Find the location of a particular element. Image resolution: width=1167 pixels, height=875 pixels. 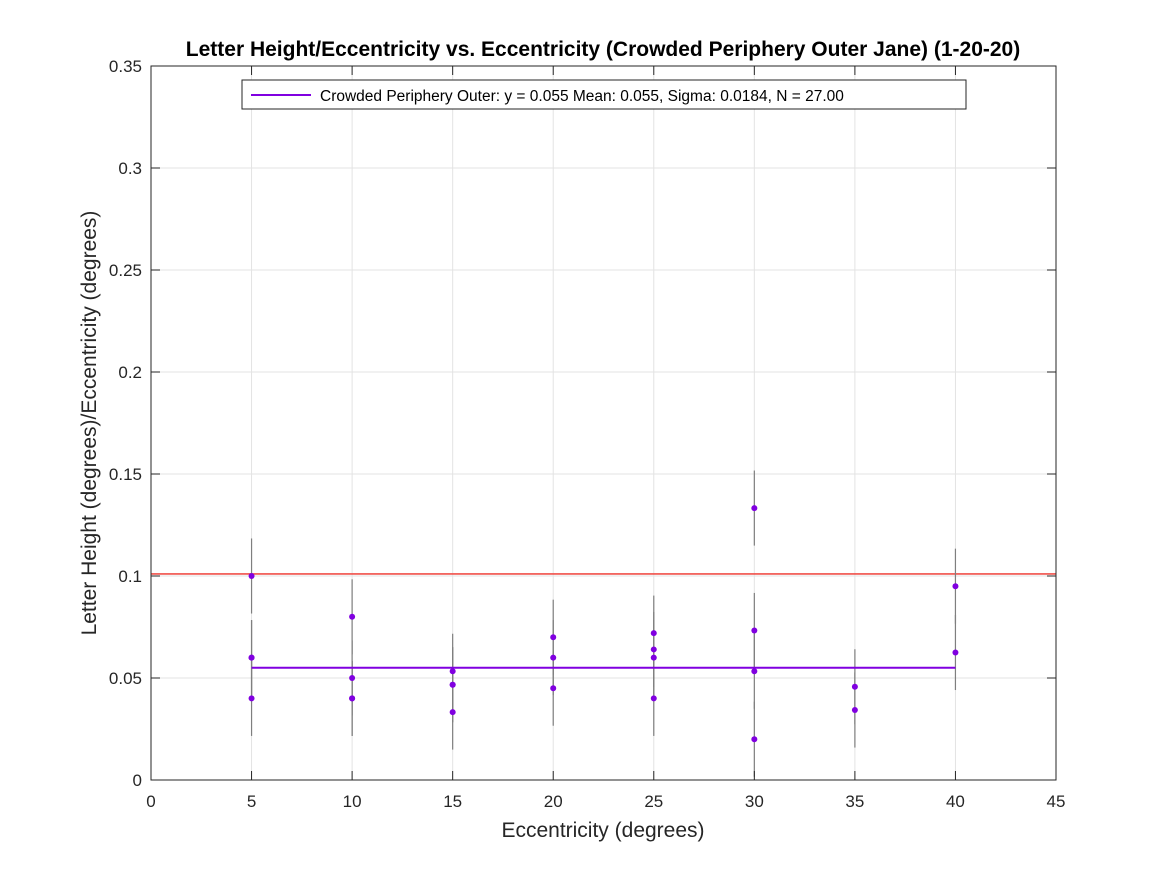

x-axis-label: Eccentricity (degrees) is located at coordinates (602, 830).